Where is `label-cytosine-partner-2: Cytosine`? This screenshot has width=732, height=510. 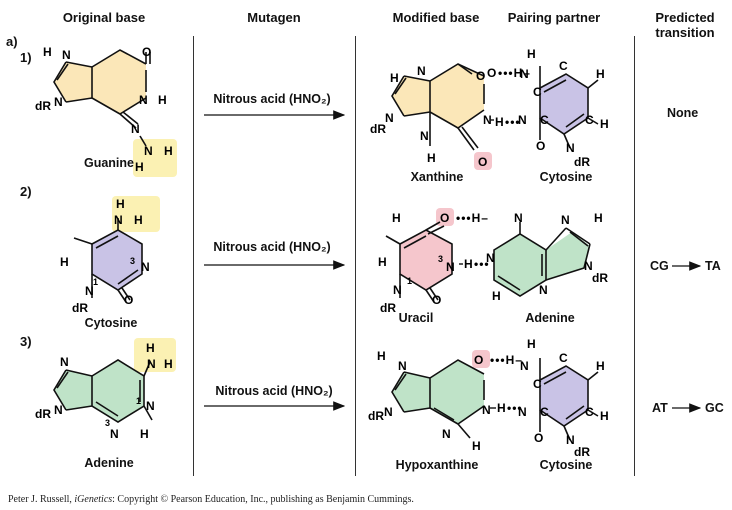 label-cytosine-partner-2: Cytosine is located at coordinates (566, 465).